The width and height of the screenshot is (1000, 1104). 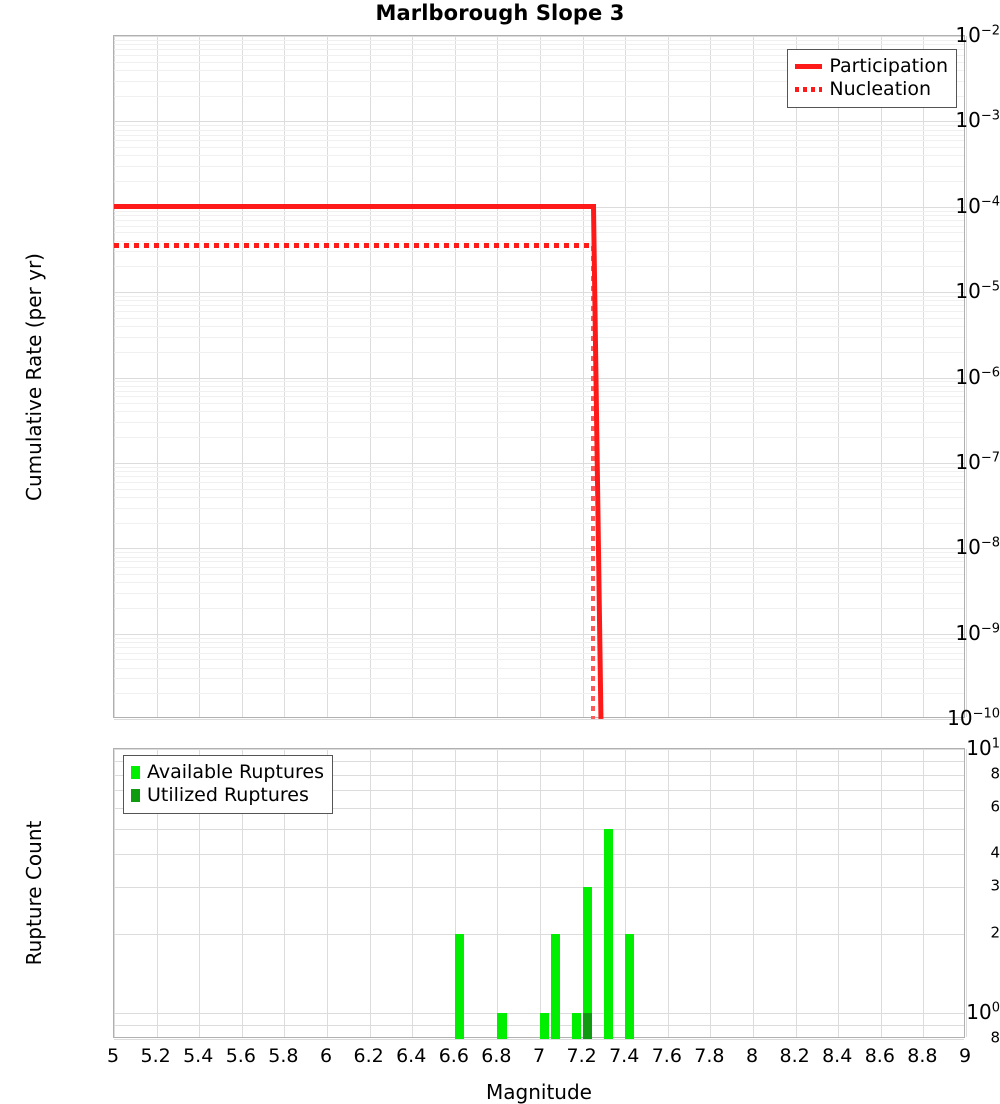 I want to click on mfd-legend: Participation Nucleation, so click(x=872, y=78).